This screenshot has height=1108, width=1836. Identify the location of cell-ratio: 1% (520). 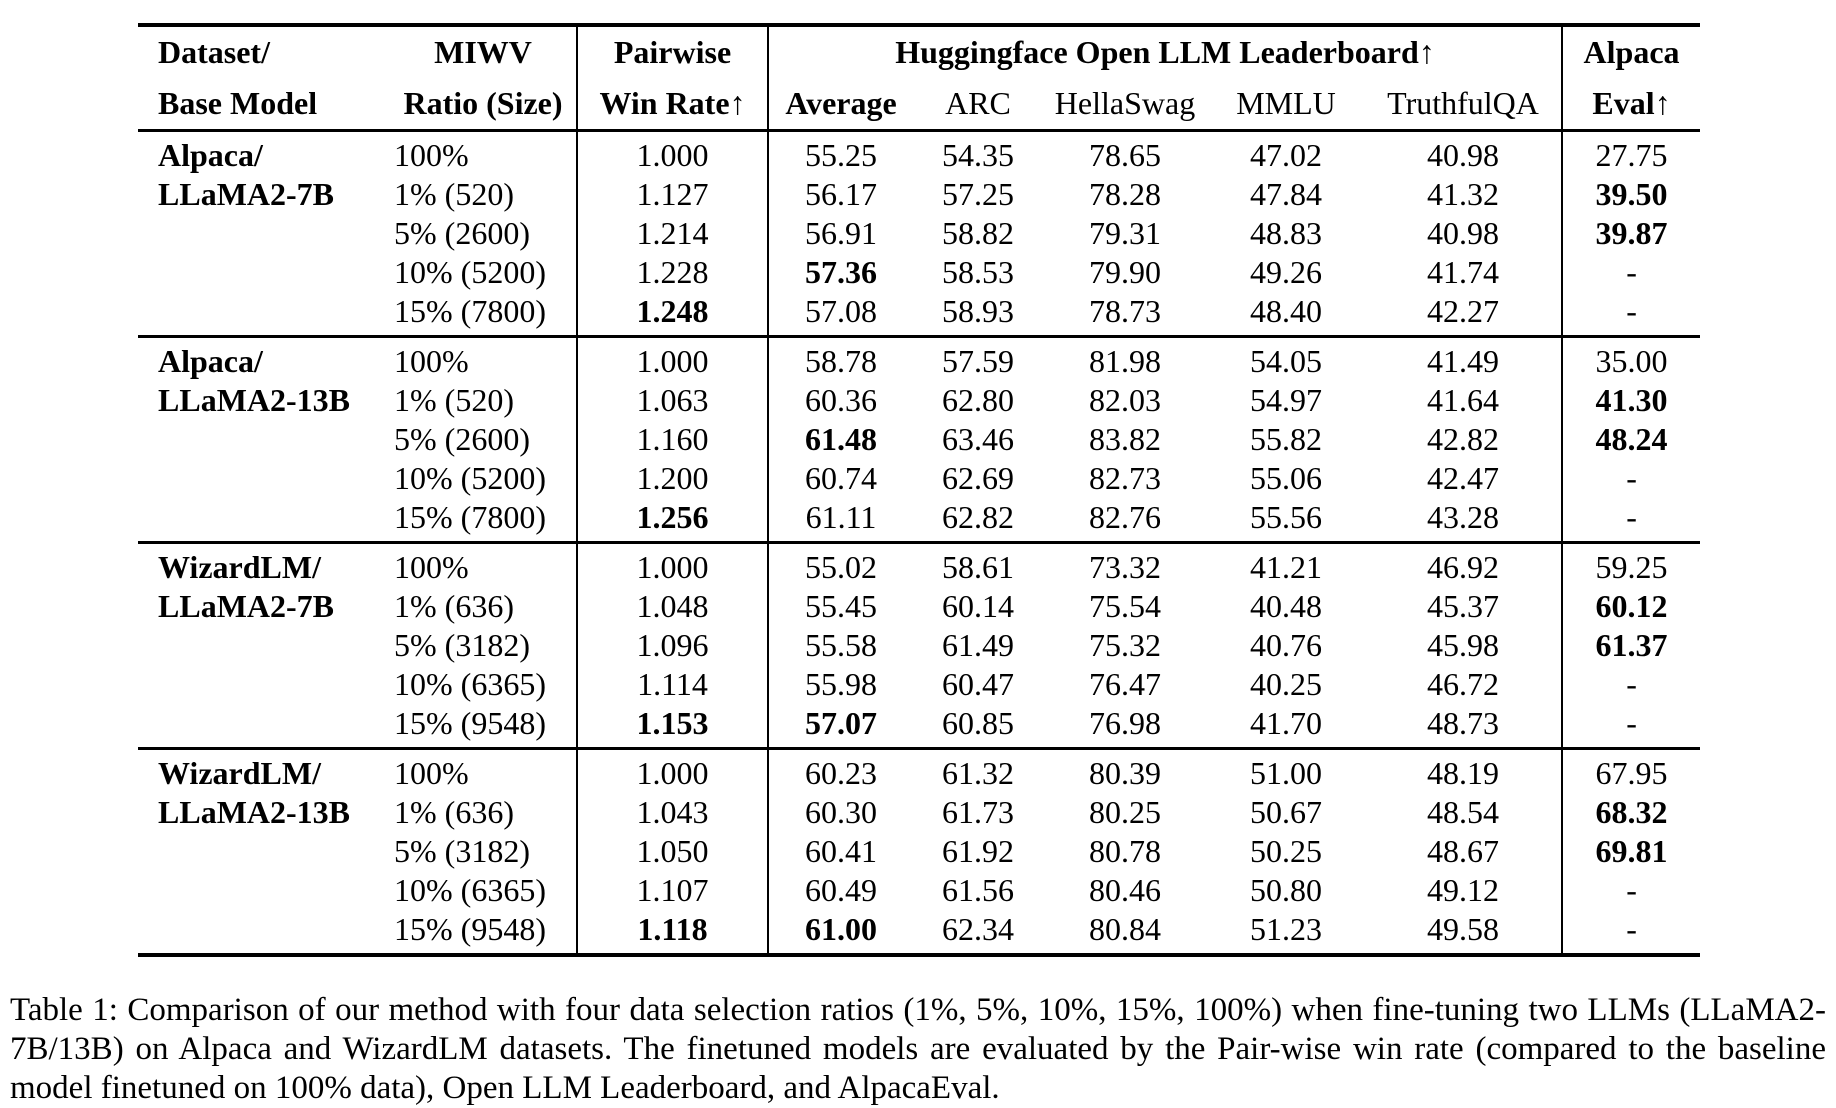
(454, 400).